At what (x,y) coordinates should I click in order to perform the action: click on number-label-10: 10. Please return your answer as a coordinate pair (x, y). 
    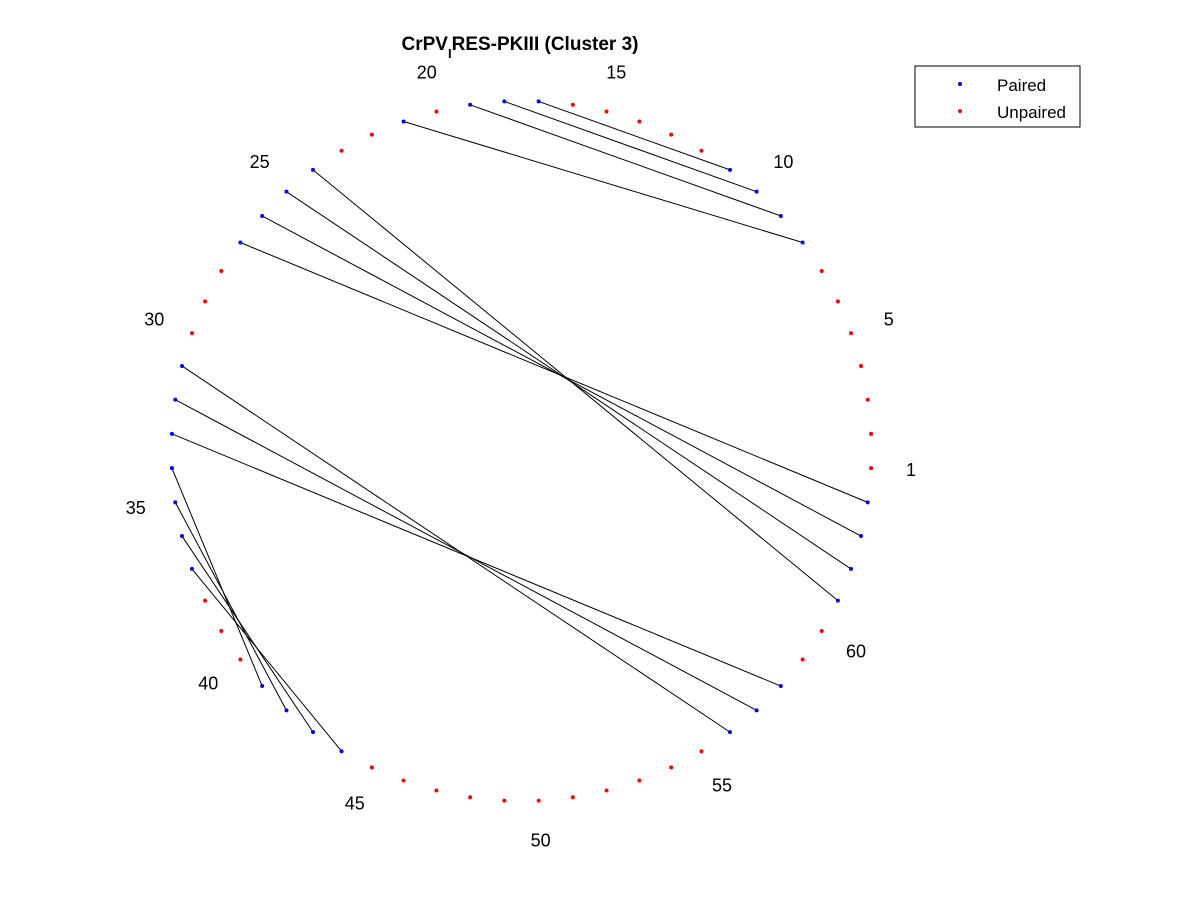
    Looking at the image, I should click on (783, 162).